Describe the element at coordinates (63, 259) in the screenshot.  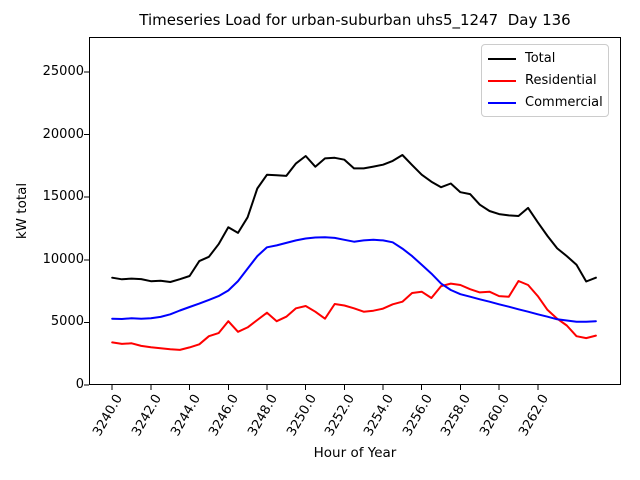
I see `y-tick-label: 10000` at that location.